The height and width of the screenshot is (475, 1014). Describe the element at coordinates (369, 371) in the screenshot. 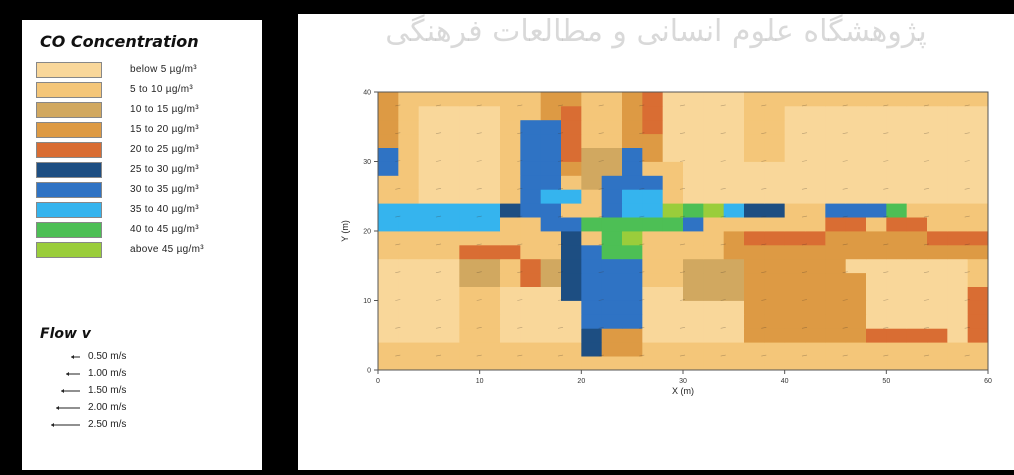

I see `y-tick-label: 0` at that location.